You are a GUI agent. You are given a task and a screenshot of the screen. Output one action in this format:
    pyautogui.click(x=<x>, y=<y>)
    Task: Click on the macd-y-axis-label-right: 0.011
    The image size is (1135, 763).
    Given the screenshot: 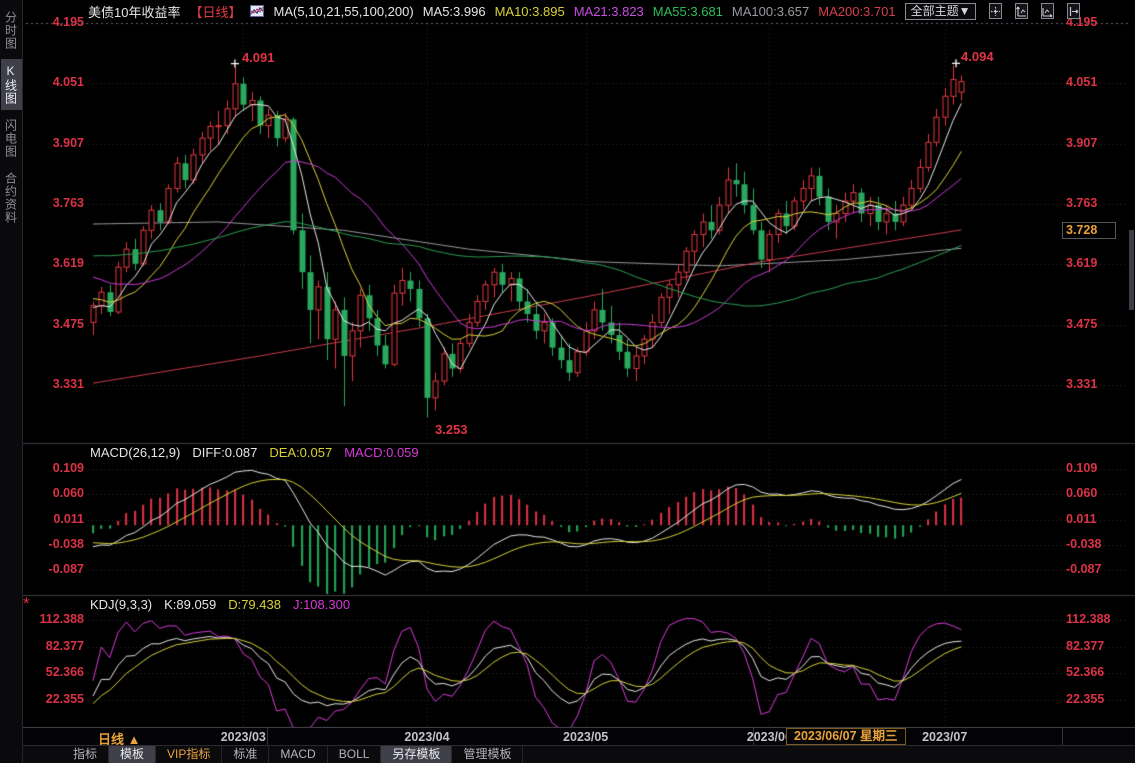 What is the action you would take?
    pyautogui.click(x=1081, y=518)
    